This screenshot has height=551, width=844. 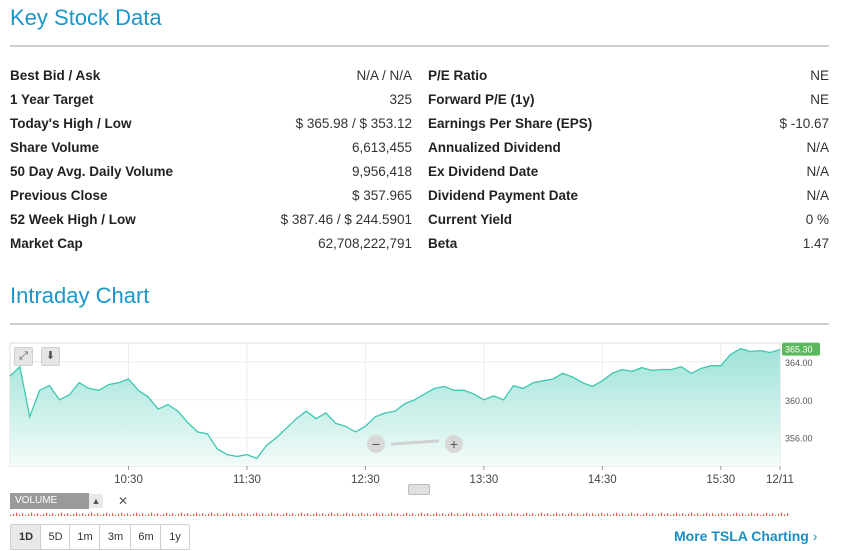 What do you see at coordinates (55, 537) in the screenshot?
I see `range-button-5d: 5D` at bounding box center [55, 537].